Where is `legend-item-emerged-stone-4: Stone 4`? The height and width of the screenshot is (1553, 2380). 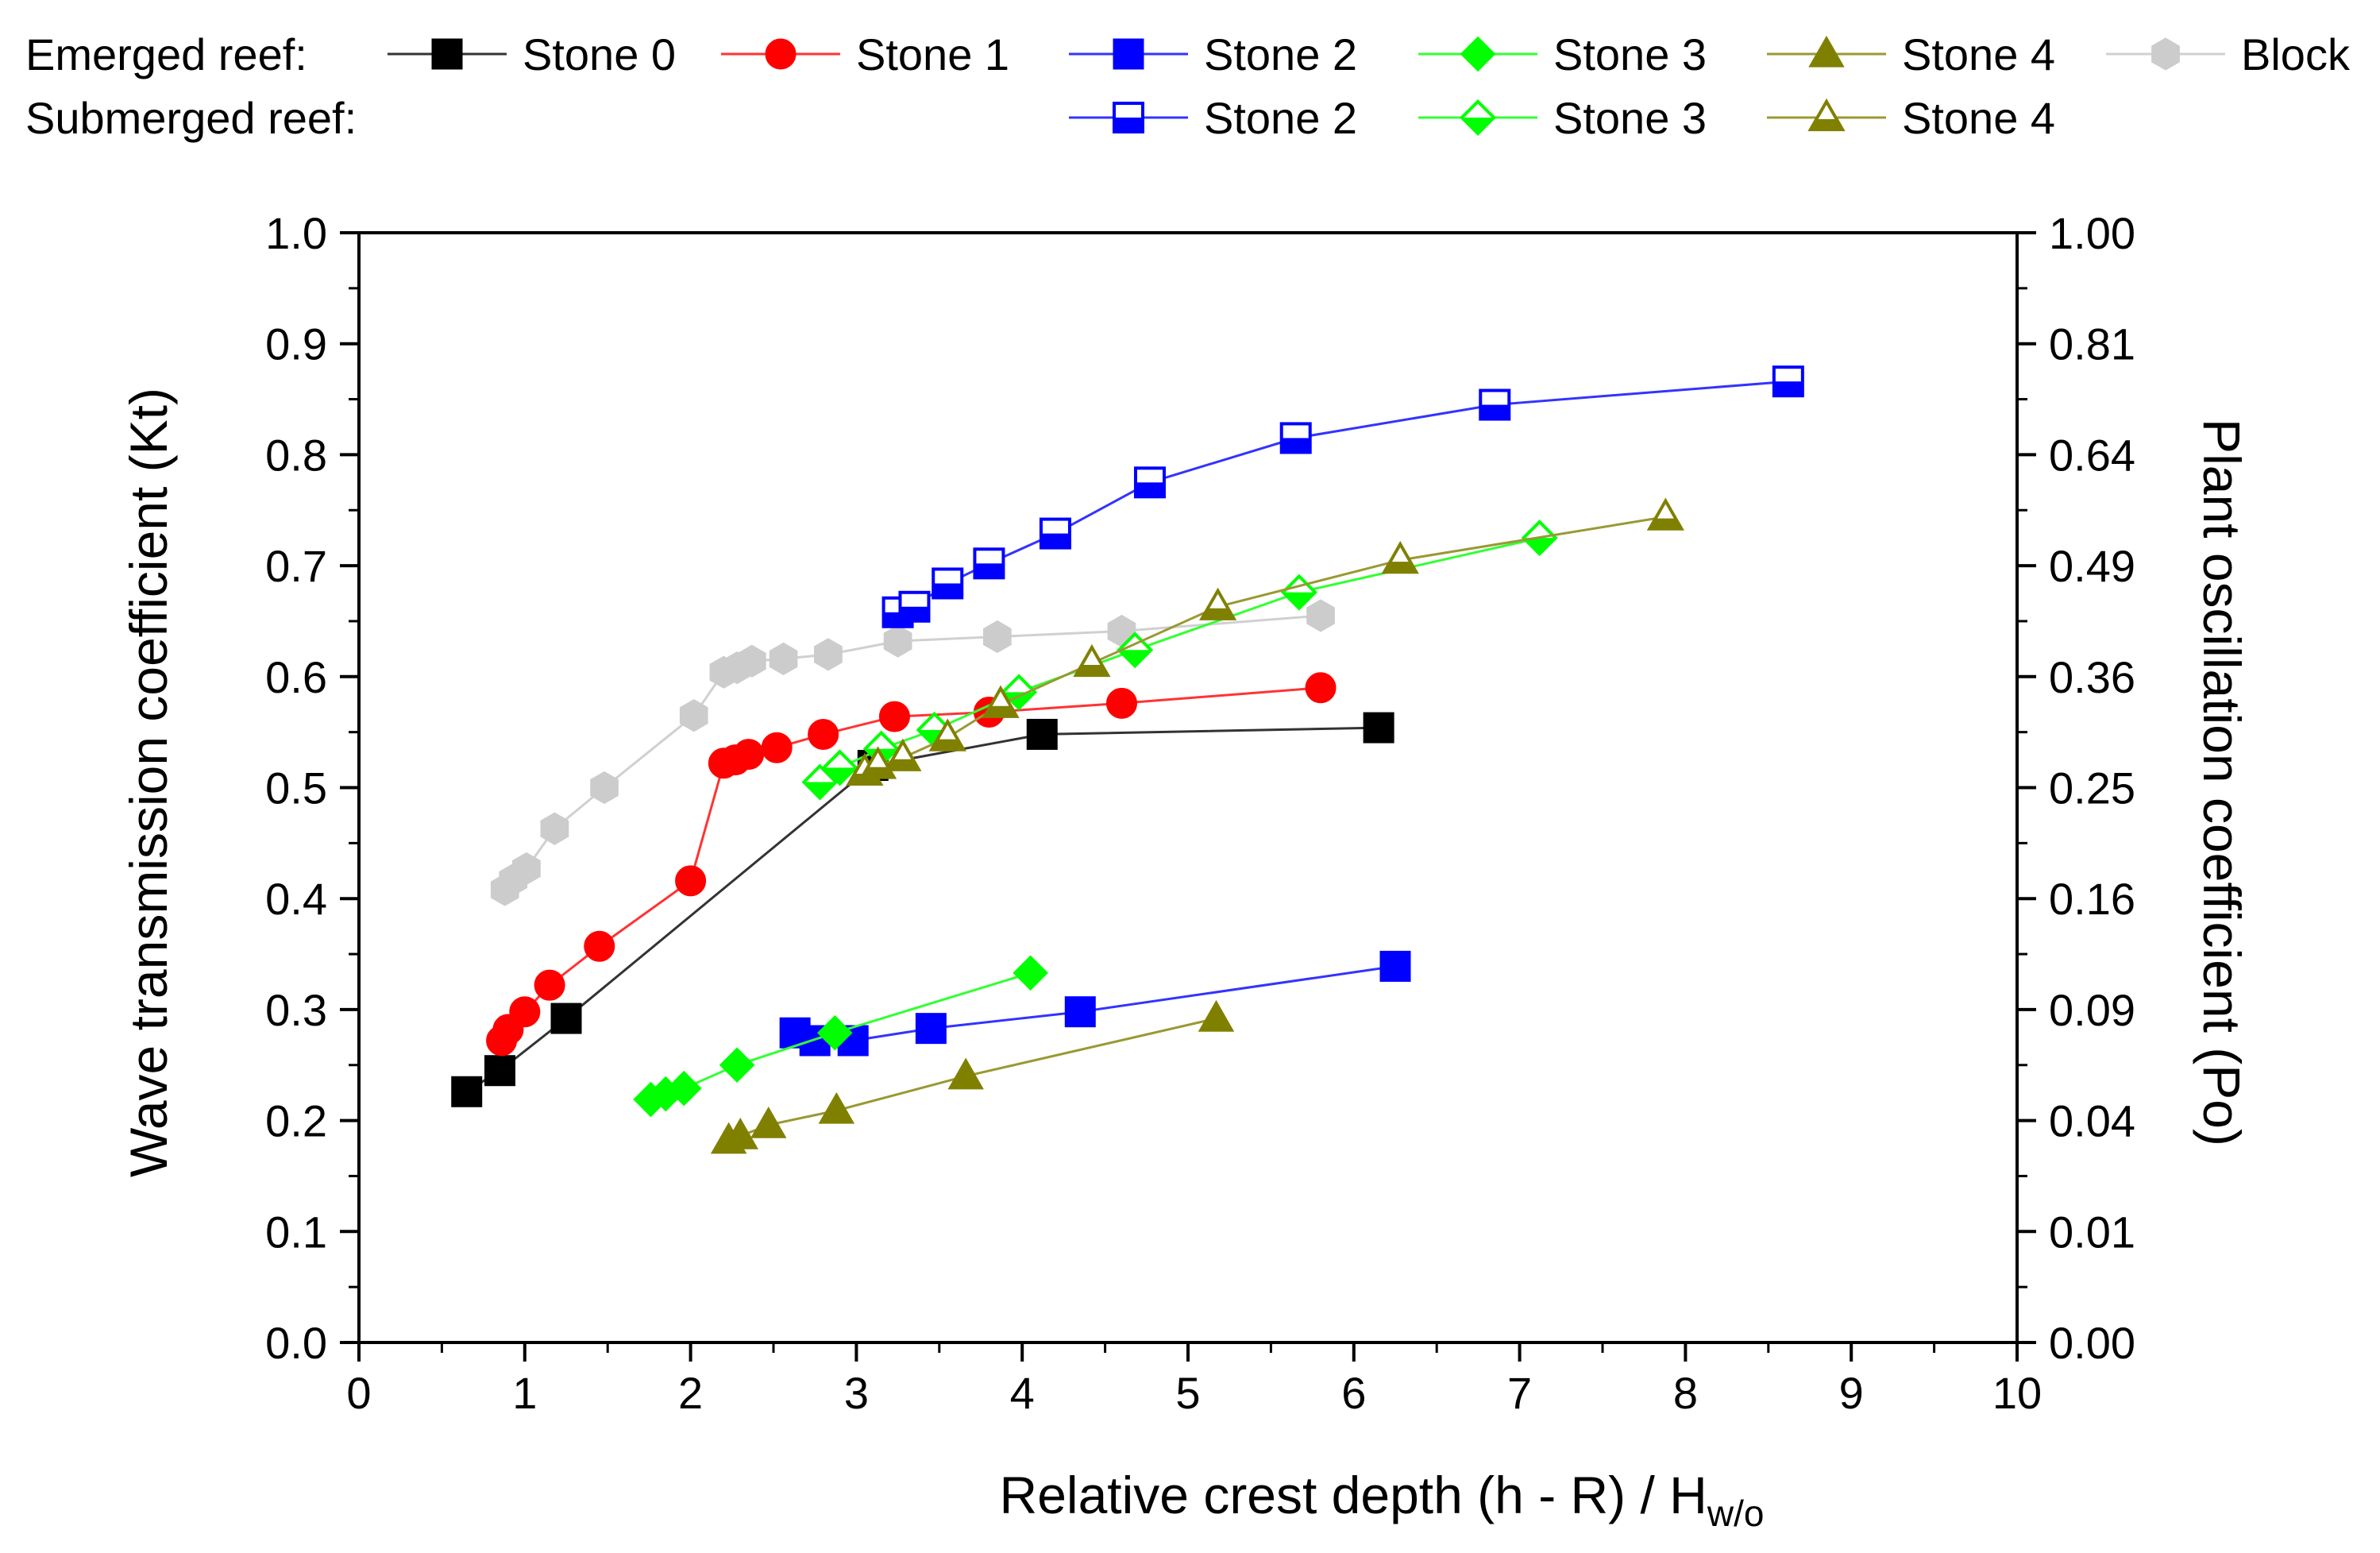 legend-item-emerged-stone-4: Stone 4 is located at coordinates (1911, 54).